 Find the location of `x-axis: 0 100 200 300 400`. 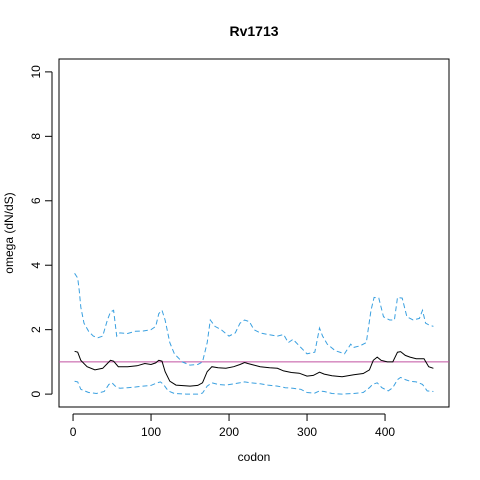

x-axis: 0 100 200 300 400 is located at coordinates (232, 426).